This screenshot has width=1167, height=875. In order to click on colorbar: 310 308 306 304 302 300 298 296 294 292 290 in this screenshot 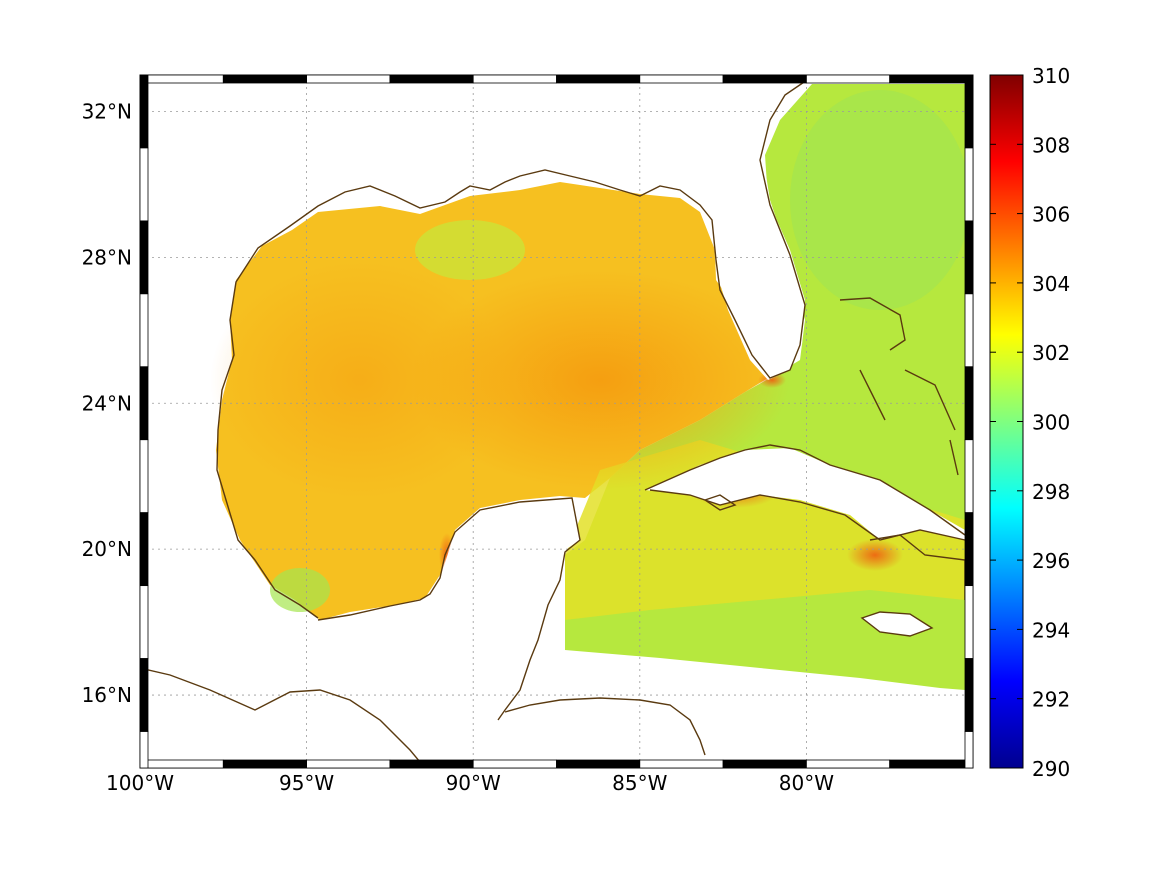, I will do `click(1029, 422)`.